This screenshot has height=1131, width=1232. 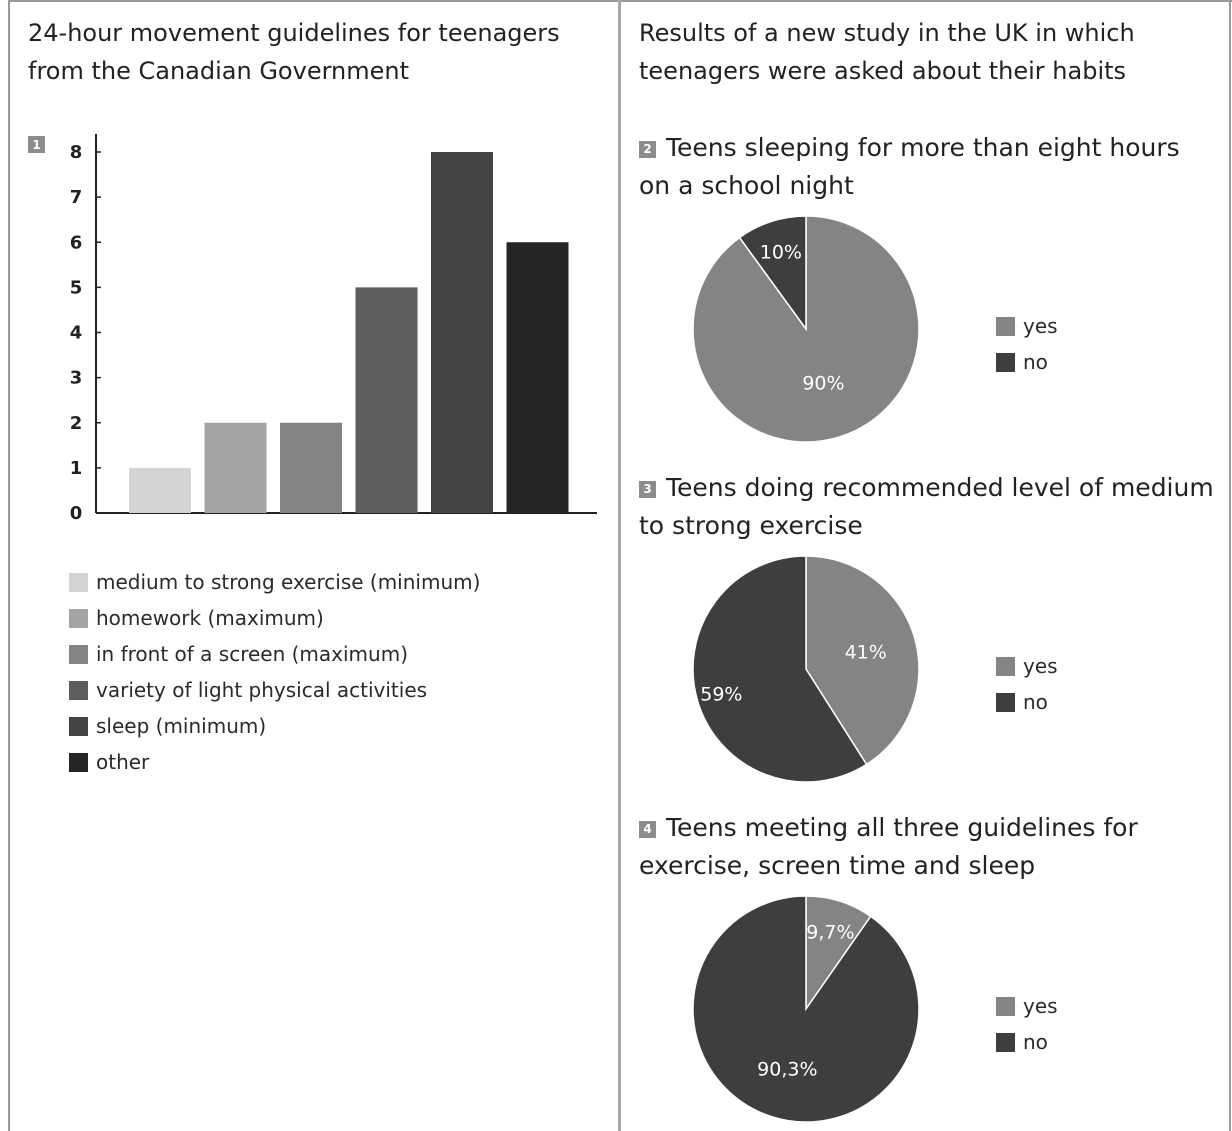 What do you see at coordinates (218, 71) in the screenshot?
I see `left-panel-title-line2: from the Canadian Government` at bounding box center [218, 71].